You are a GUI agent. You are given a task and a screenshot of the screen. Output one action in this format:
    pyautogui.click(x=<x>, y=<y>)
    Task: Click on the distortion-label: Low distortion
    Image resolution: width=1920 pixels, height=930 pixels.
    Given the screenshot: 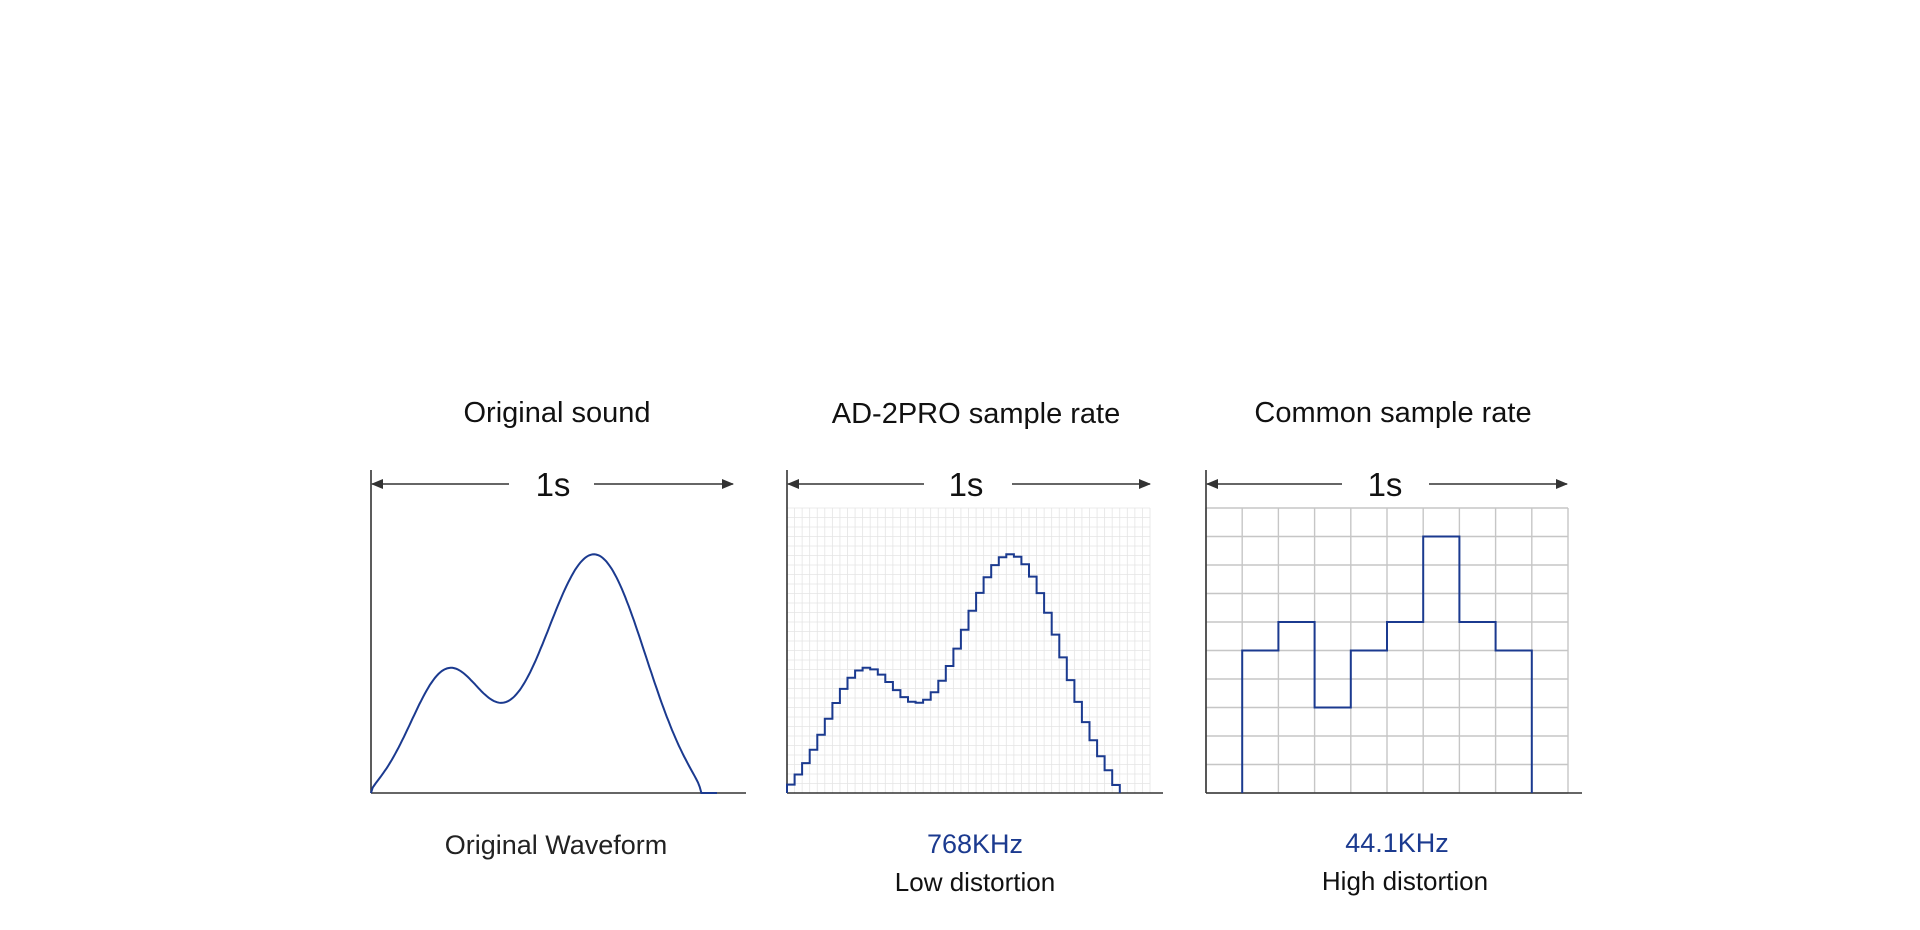 What is the action you would take?
    pyautogui.click(x=975, y=882)
    